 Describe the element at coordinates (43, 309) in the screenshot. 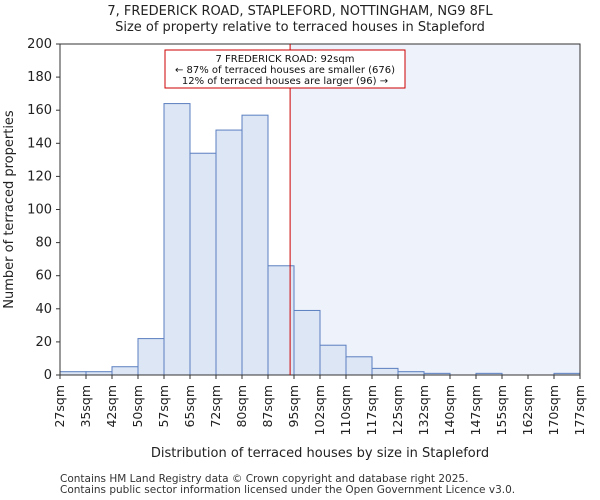

I see `y-tick-label-40: 40` at that location.